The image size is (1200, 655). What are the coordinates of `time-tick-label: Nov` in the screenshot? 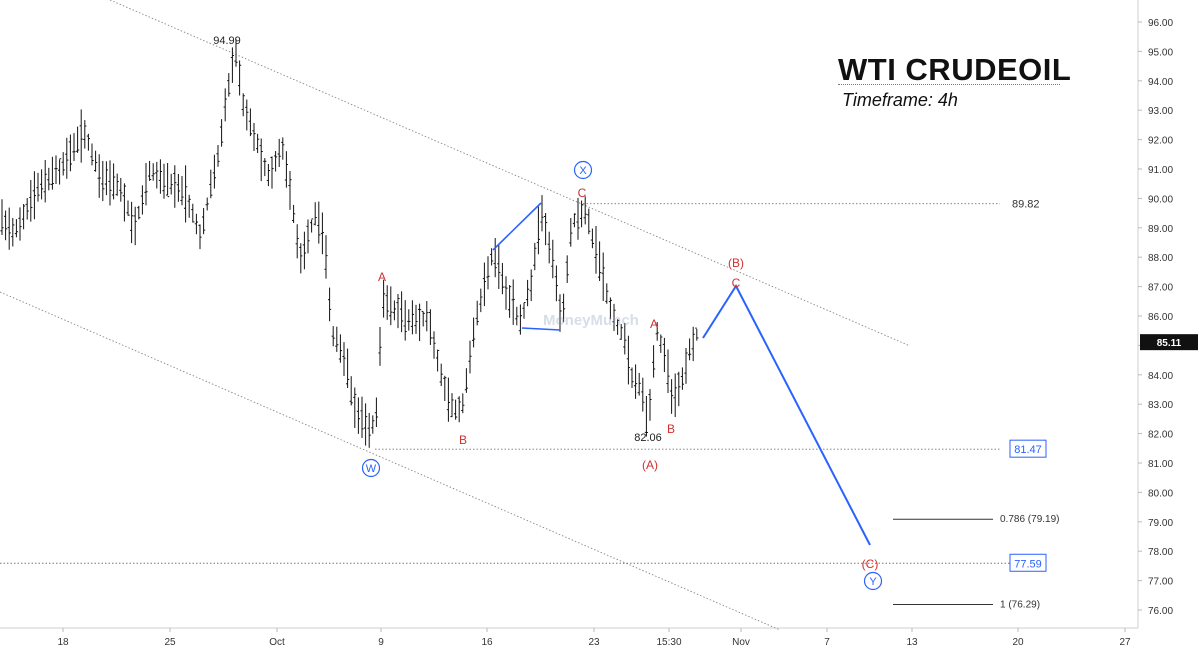 It's located at (741, 642).